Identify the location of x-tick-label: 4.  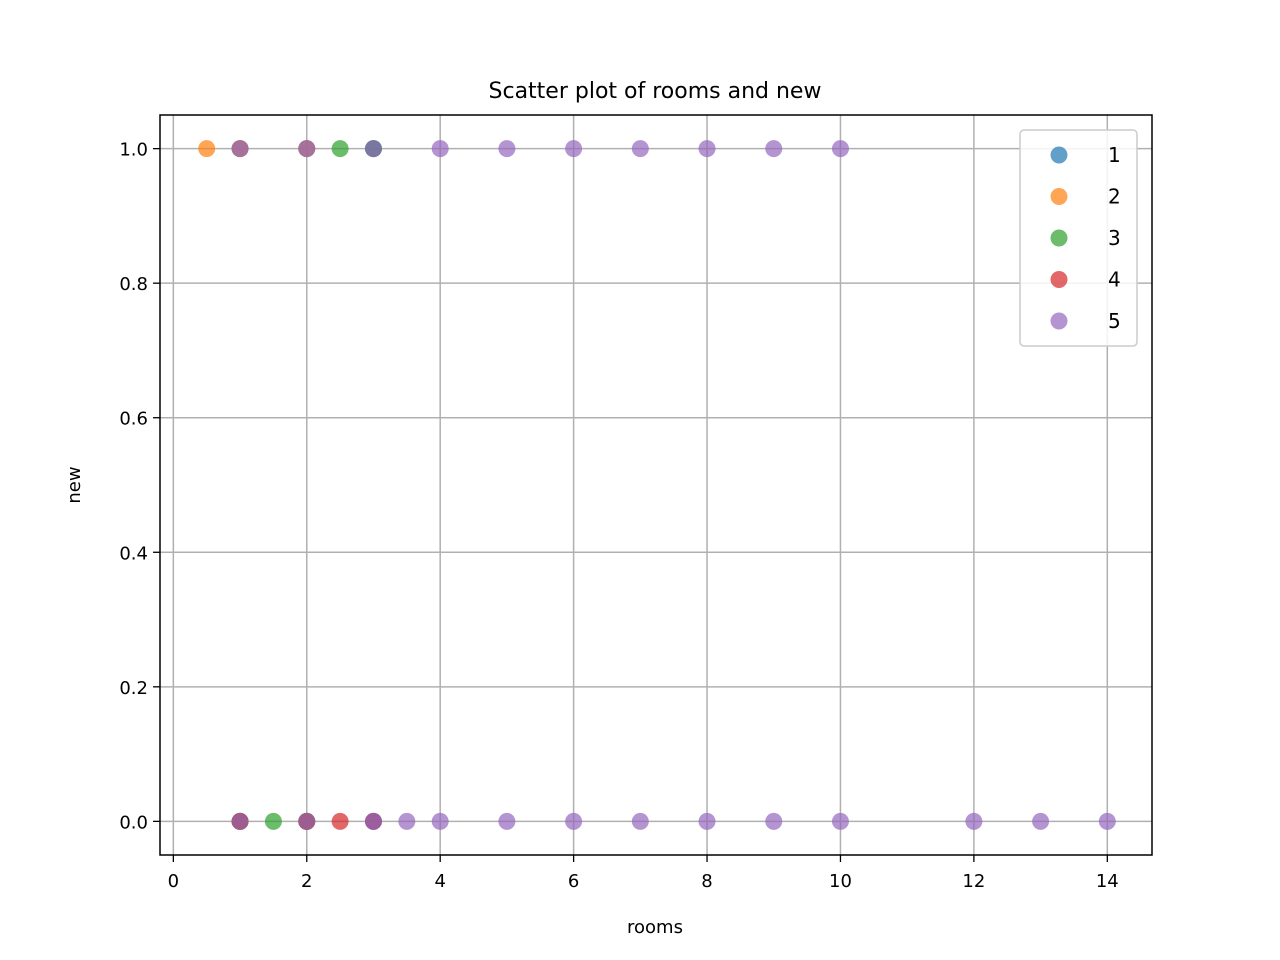
(439, 881).